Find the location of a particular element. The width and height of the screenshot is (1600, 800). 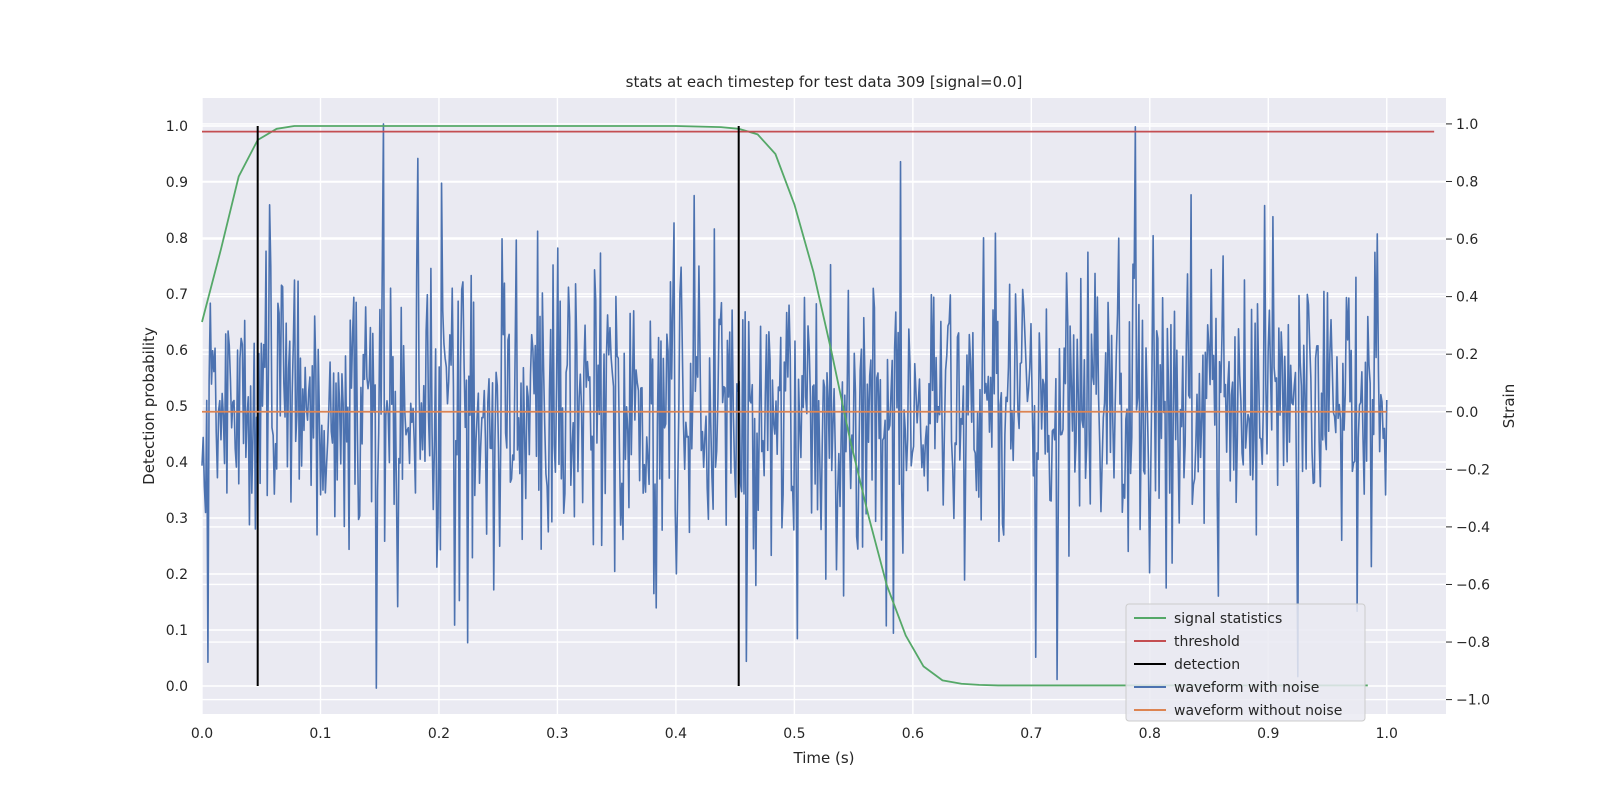

y-tick-label-left: 0.0 is located at coordinates (177, 687).